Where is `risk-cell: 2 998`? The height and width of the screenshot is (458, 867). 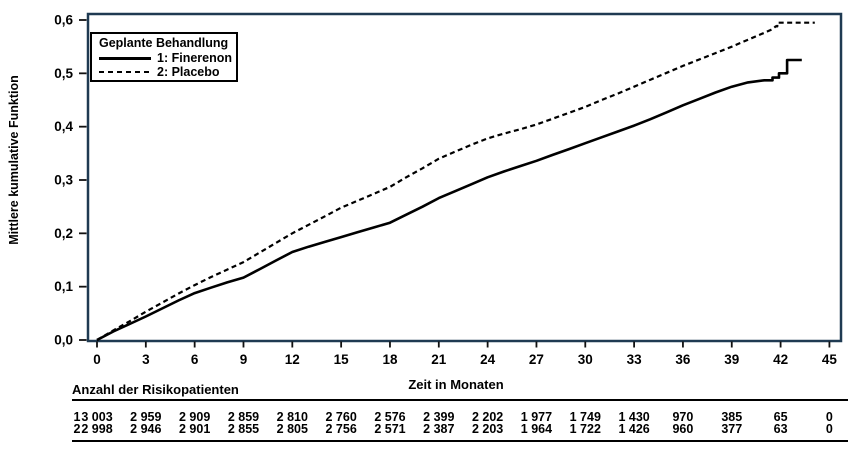
risk-cell: 2 998 is located at coordinates (97, 429).